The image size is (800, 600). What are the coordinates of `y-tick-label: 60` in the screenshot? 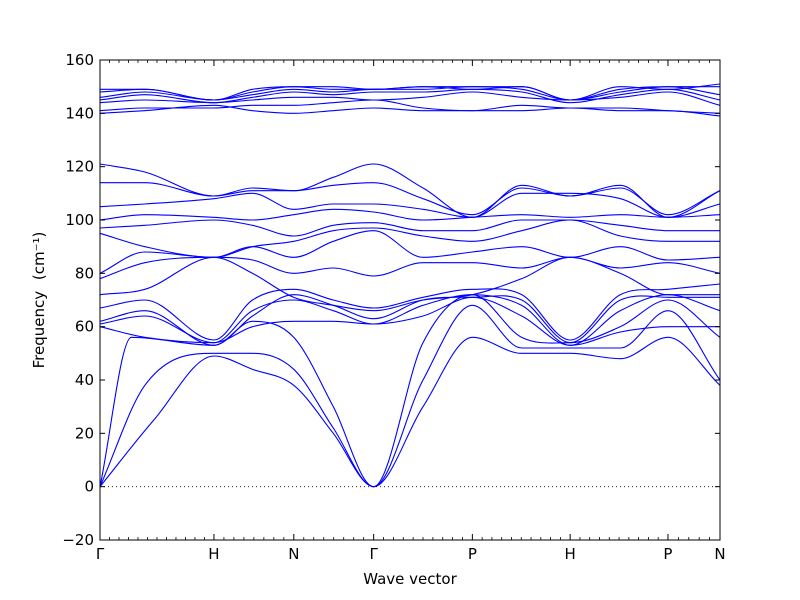 It's located at (84, 327).